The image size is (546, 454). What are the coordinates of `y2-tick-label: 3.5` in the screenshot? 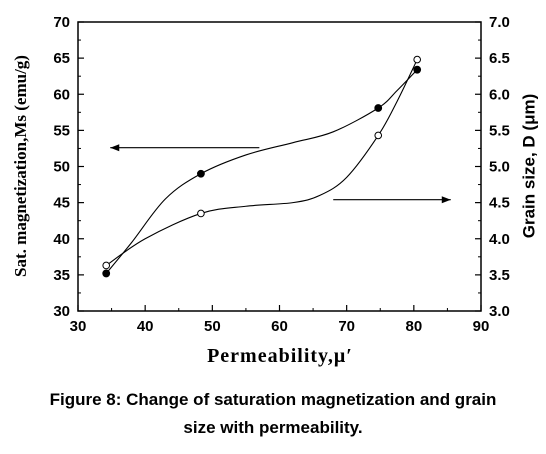 It's located at (499, 275).